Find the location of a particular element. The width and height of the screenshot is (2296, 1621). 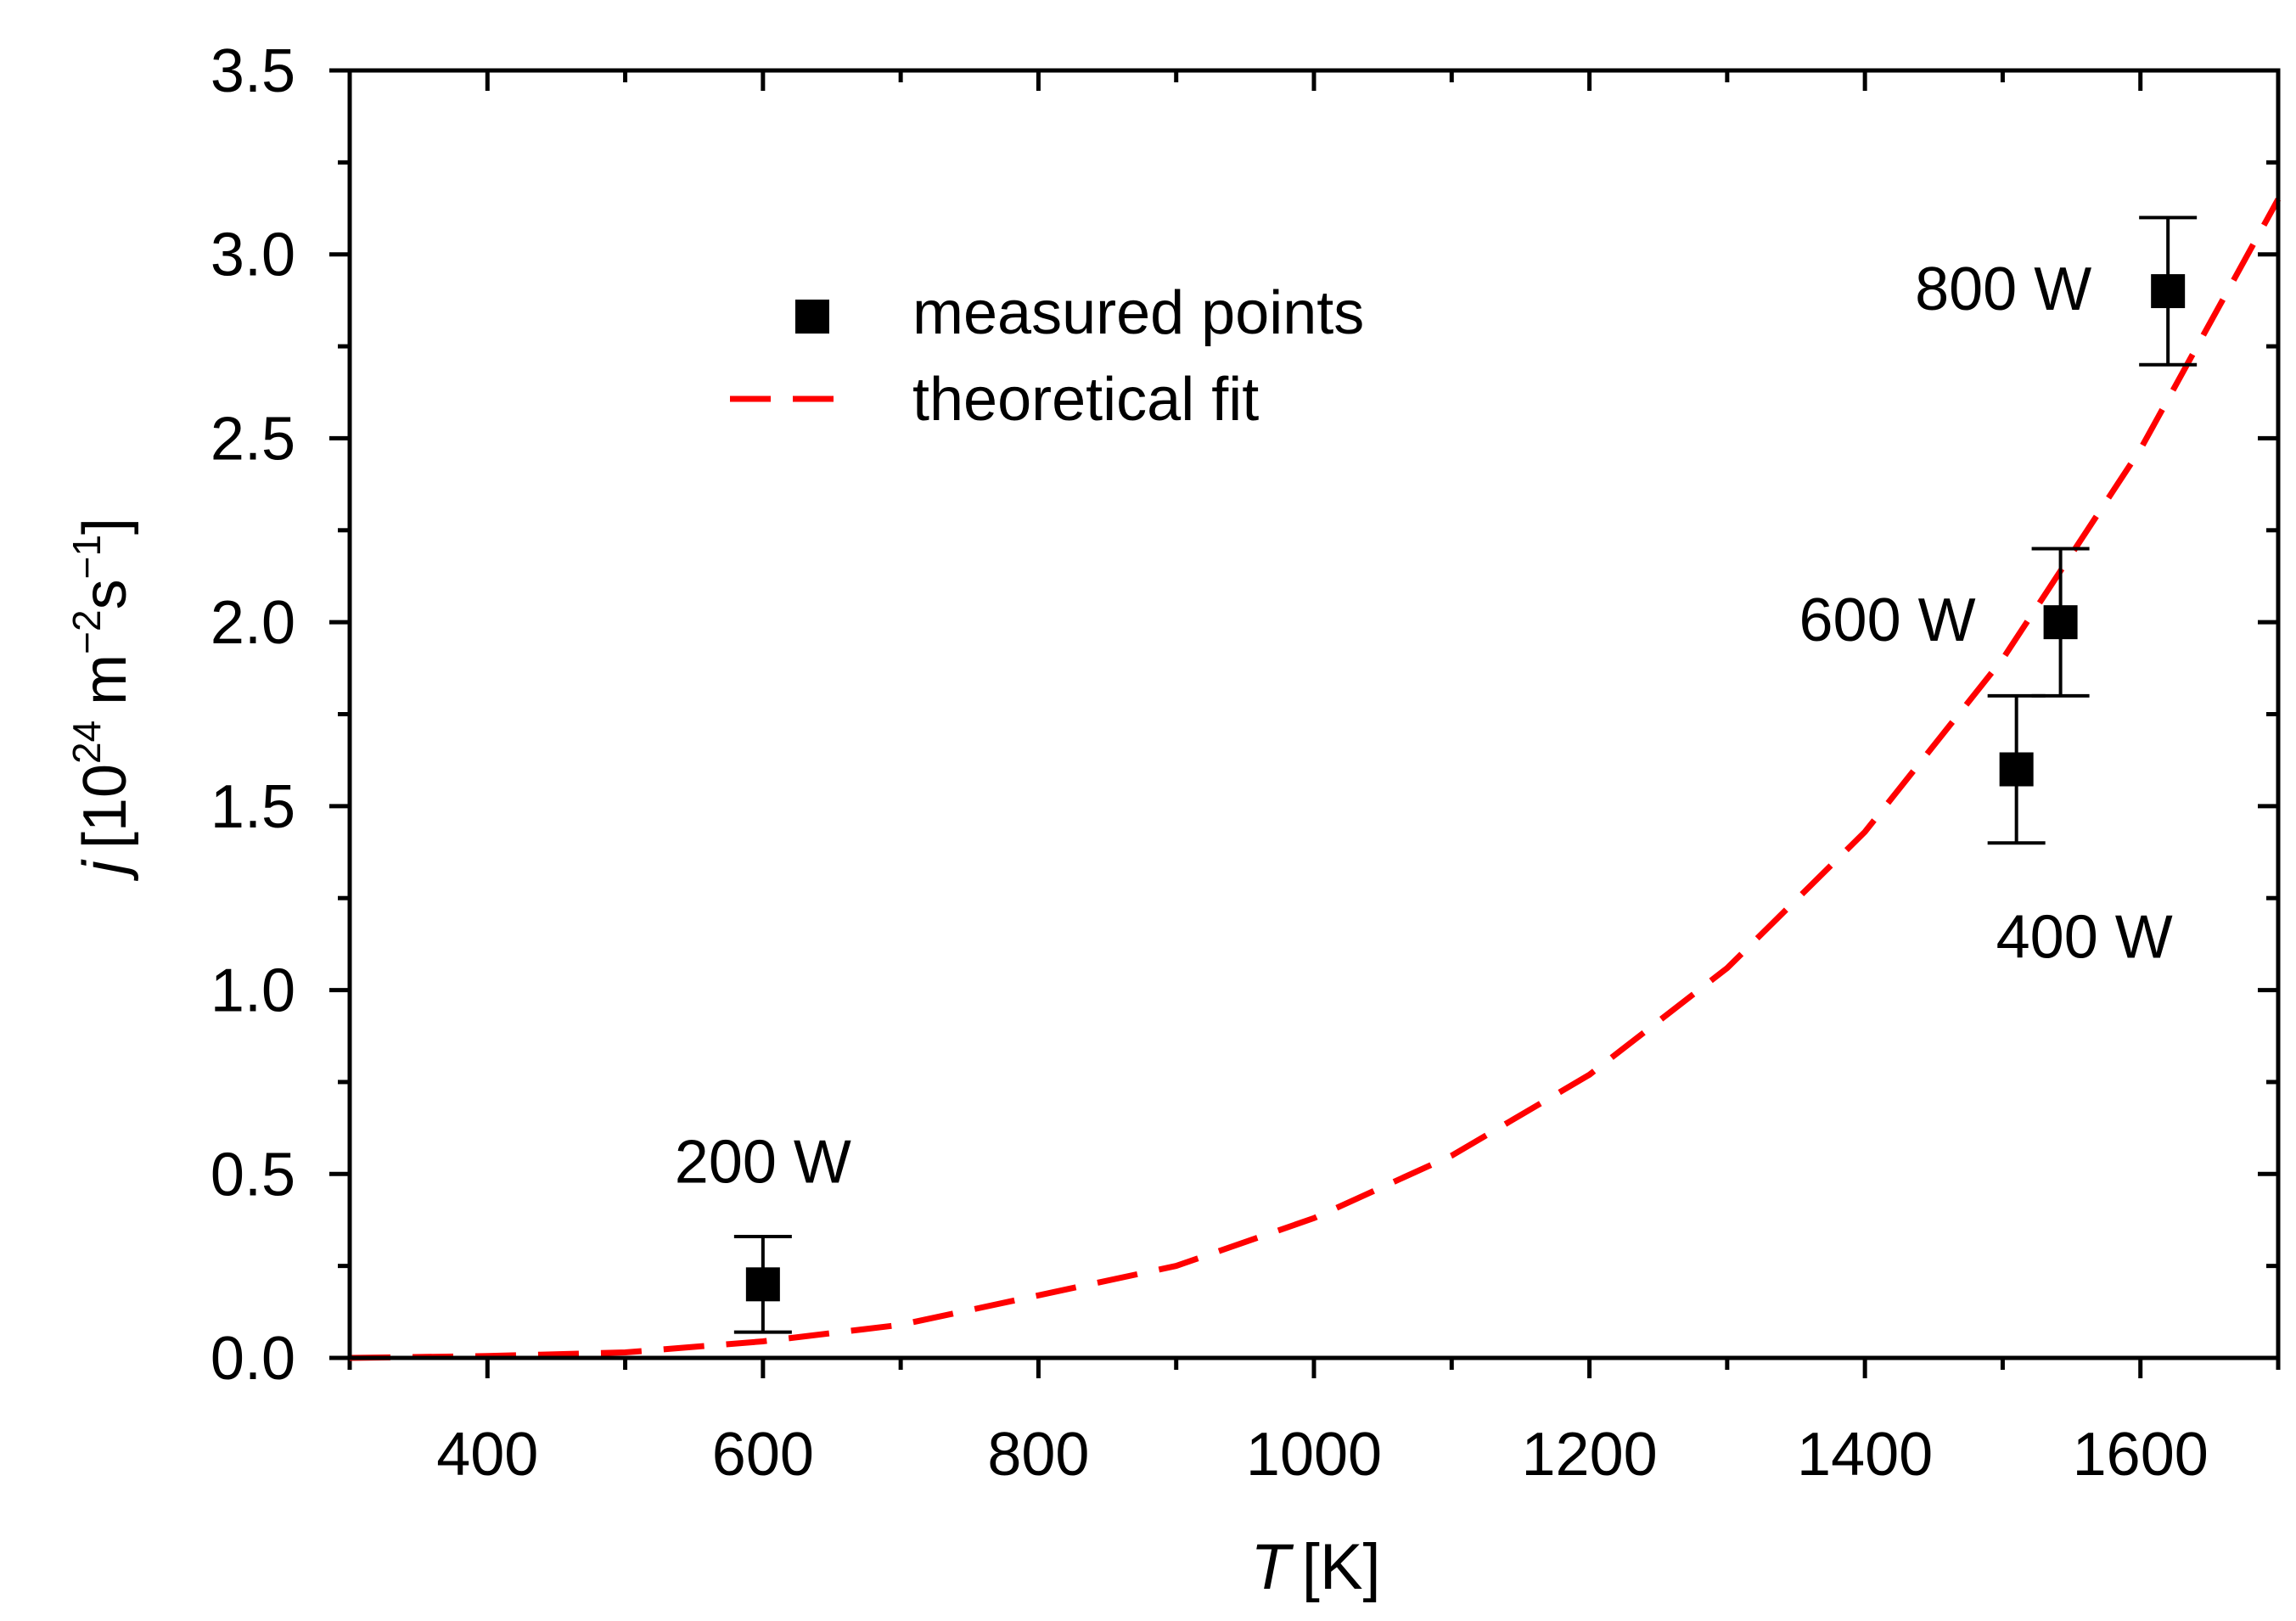

y-axis-unit-exp1: 24 is located at coordinates (87, 743).